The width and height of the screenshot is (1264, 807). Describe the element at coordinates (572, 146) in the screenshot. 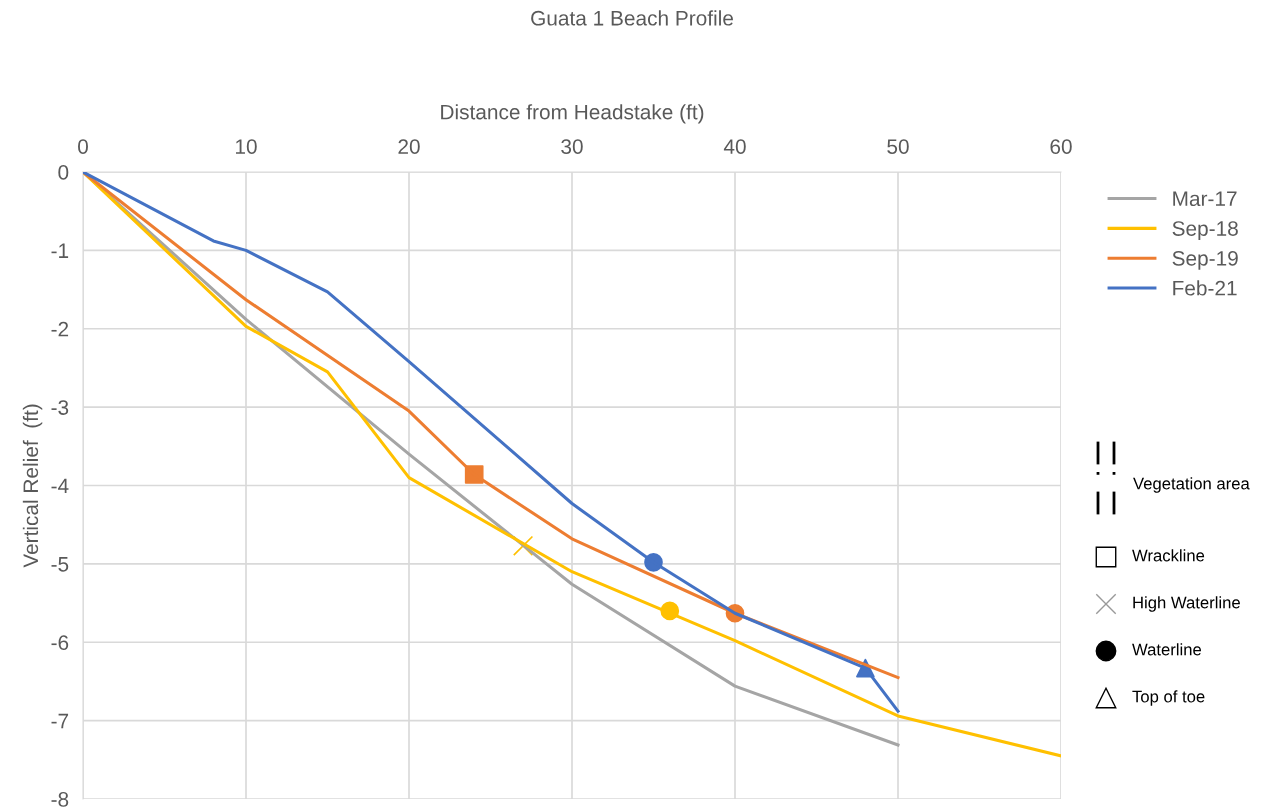

I see `x-tick-label: 30` at that location.